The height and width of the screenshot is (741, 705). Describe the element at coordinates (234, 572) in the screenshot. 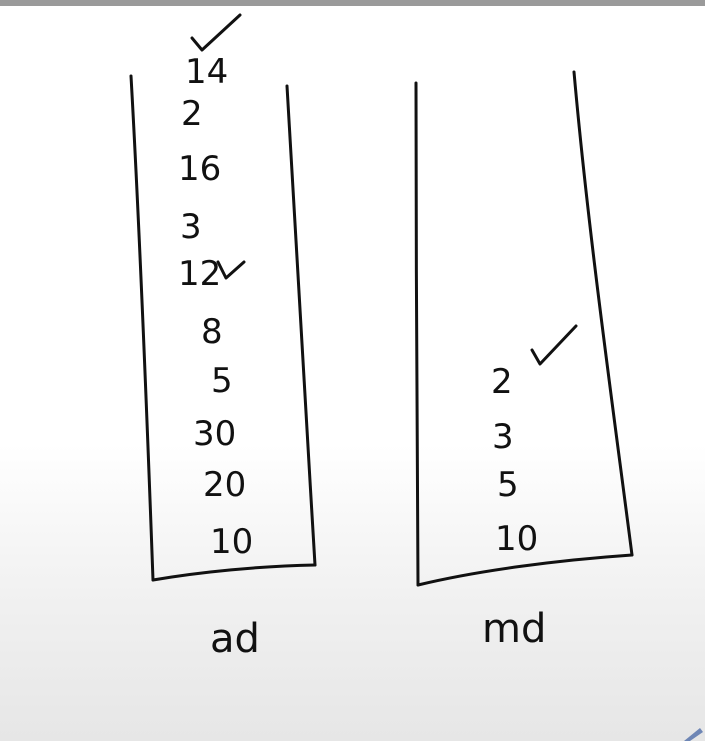

I see `stack-ad-bottom` at that location.